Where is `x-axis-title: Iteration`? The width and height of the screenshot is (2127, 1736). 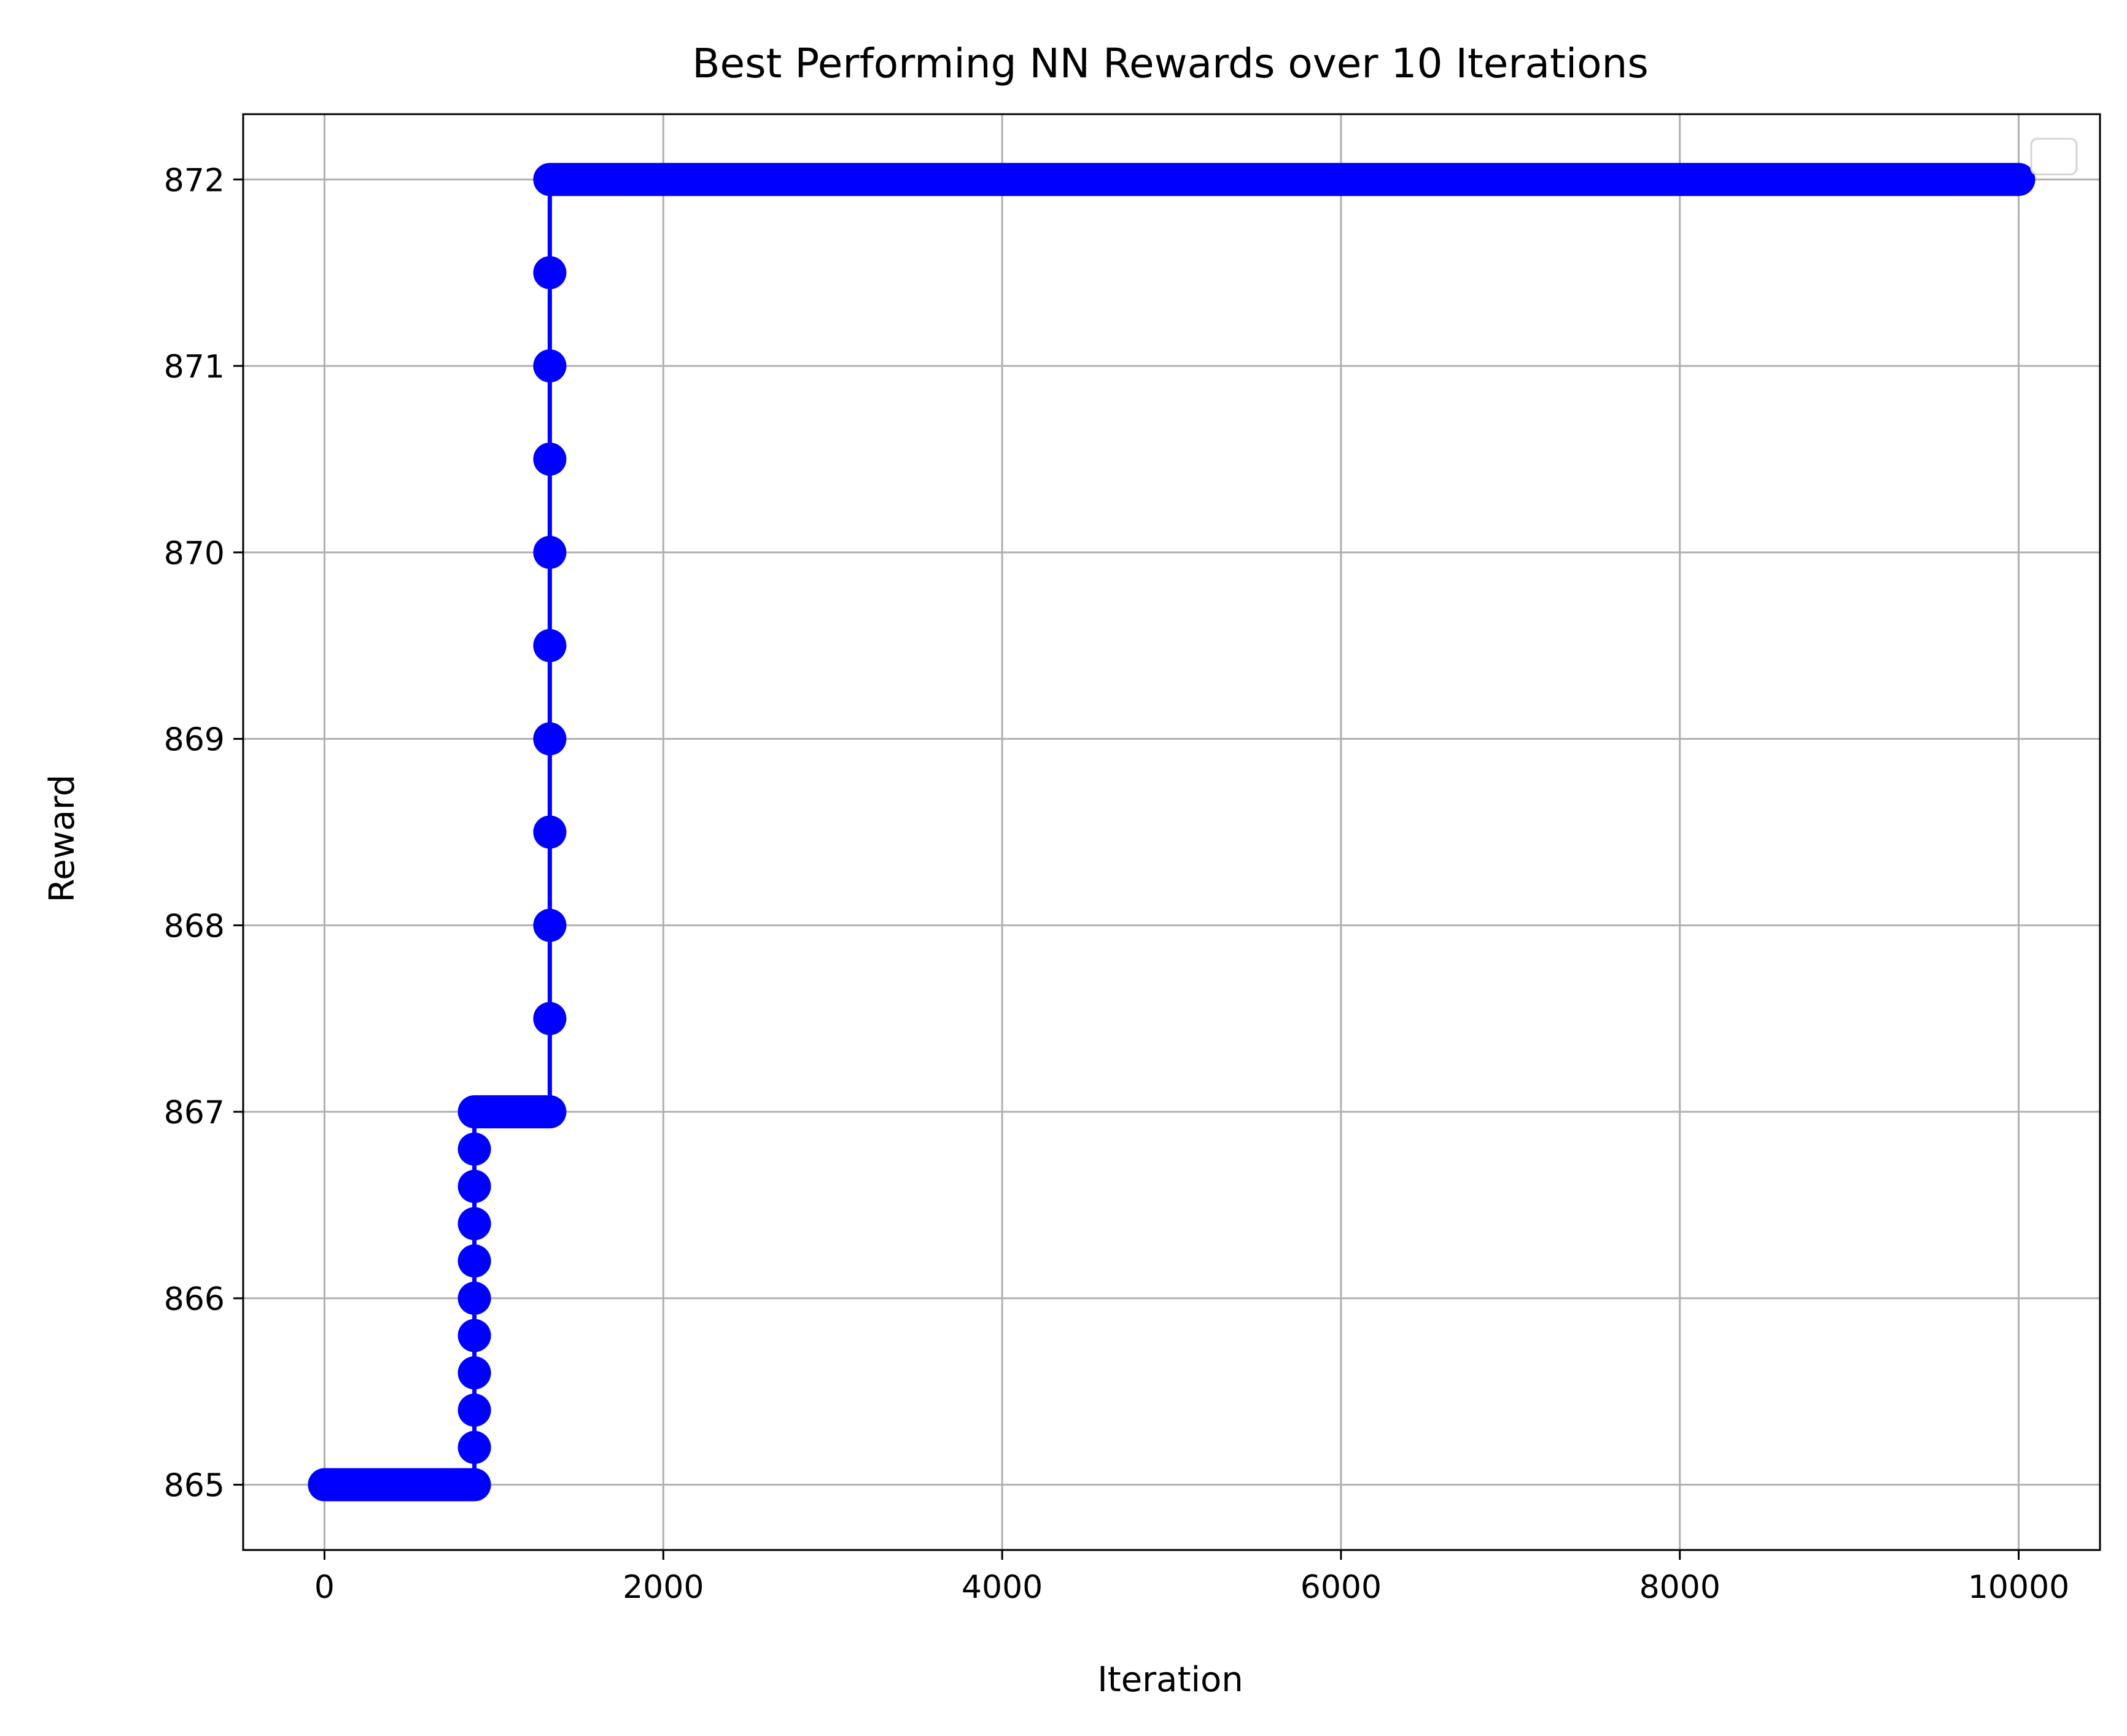 x-axis-title: Iteration is located at coordinates (1170, 1680).